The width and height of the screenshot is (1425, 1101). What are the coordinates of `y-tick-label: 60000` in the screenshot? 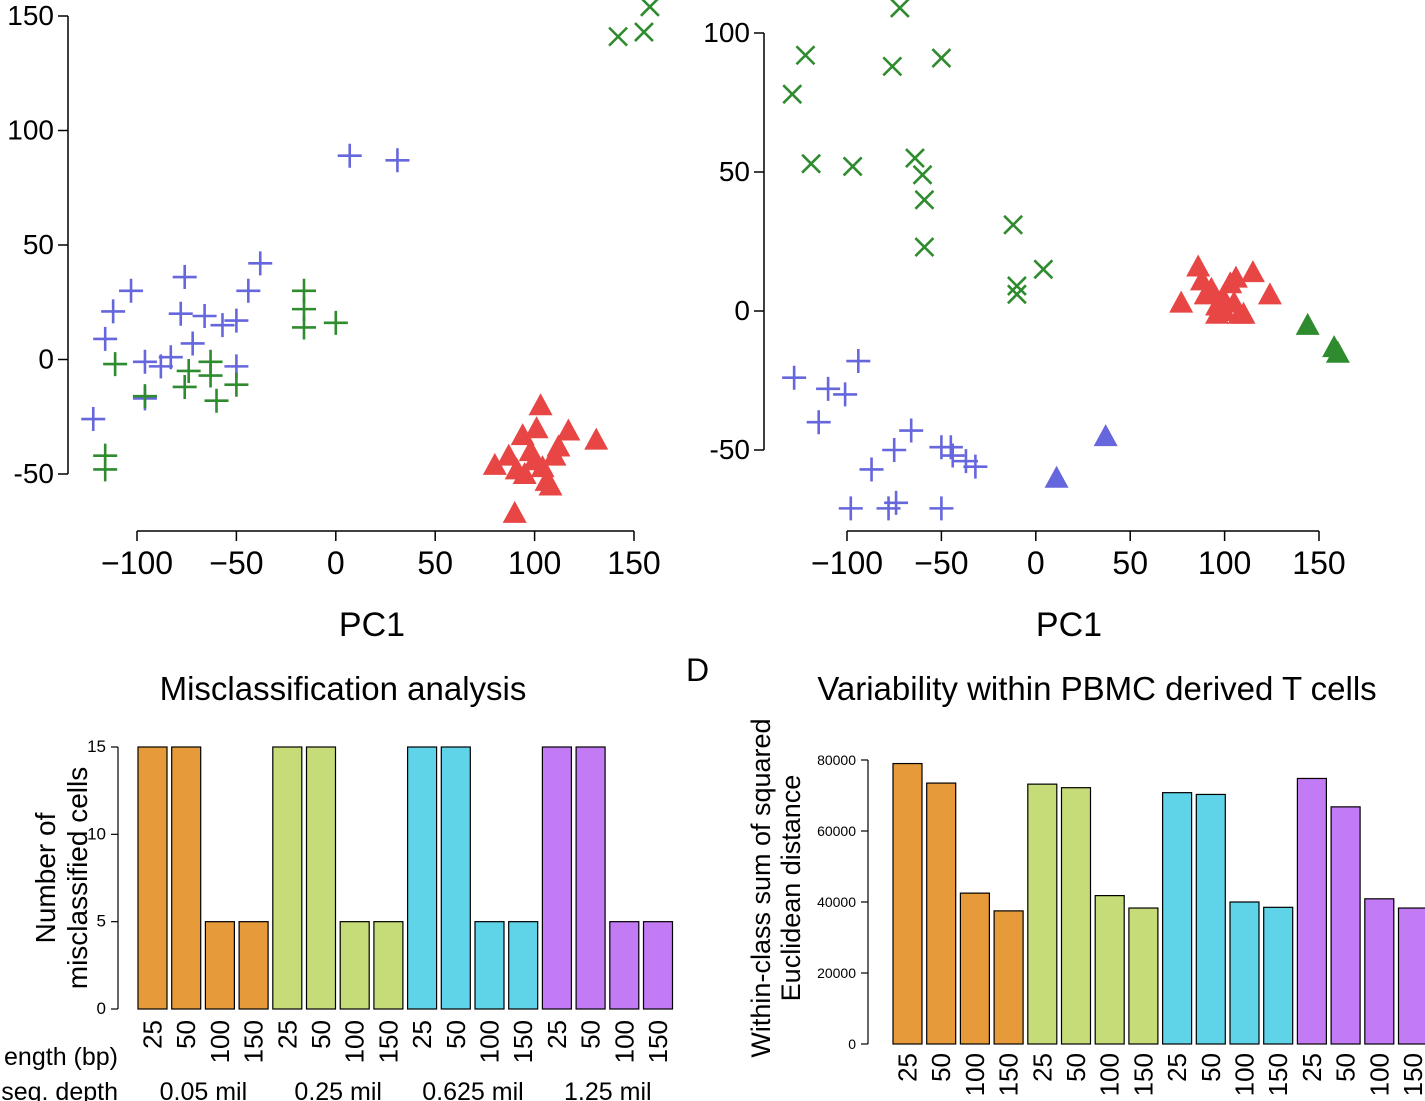 It's located at (836, 831).